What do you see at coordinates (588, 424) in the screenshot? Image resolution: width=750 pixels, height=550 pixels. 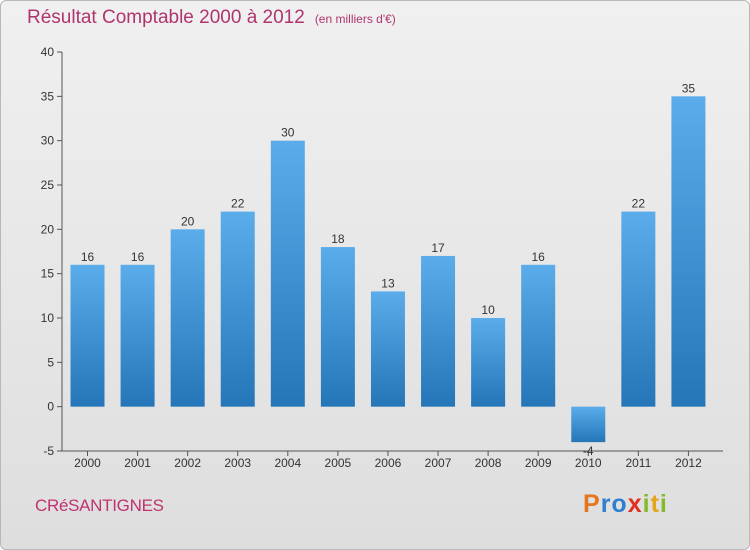 I see `bar-2010` at bounding box center [588, 424].